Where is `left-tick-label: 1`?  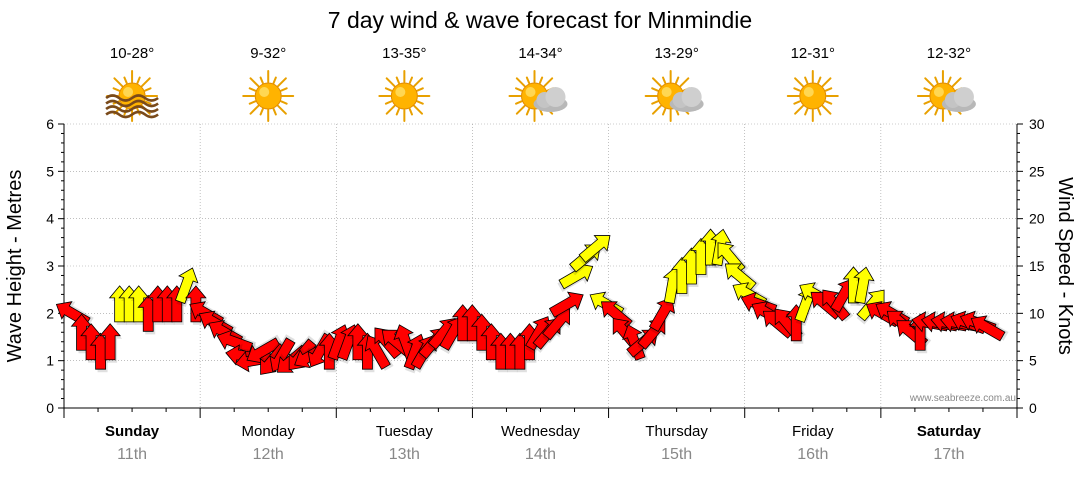
left-tick-label: 1 is located at coordinates (50, 361).